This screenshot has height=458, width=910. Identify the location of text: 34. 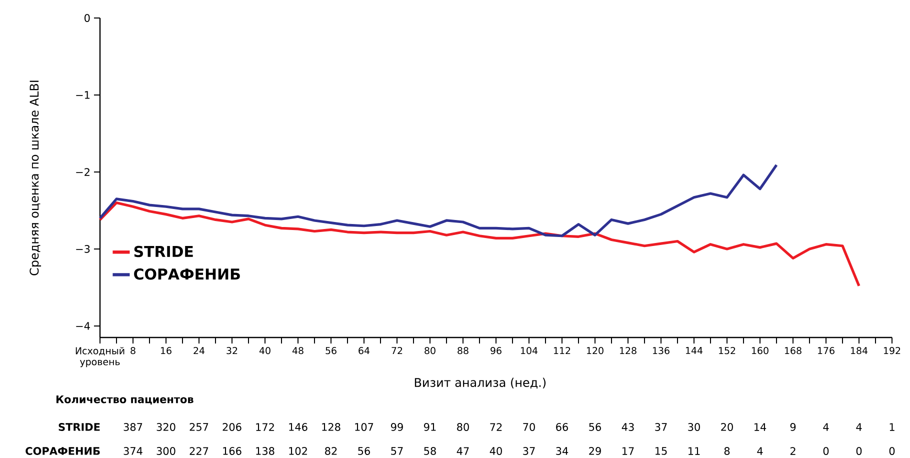
(562, 451).